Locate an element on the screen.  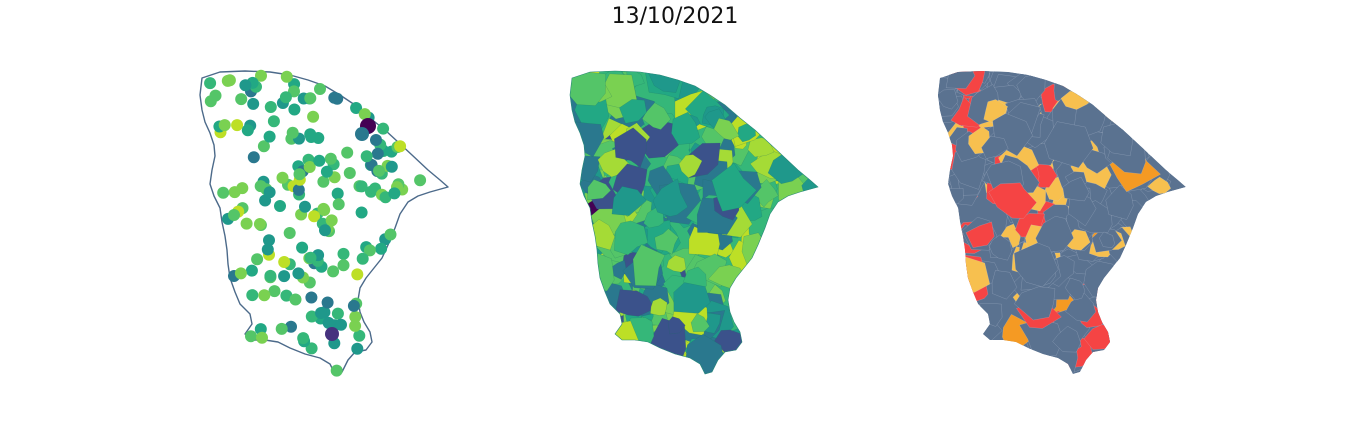
station-map-panel is located at coordinates (324, 223).